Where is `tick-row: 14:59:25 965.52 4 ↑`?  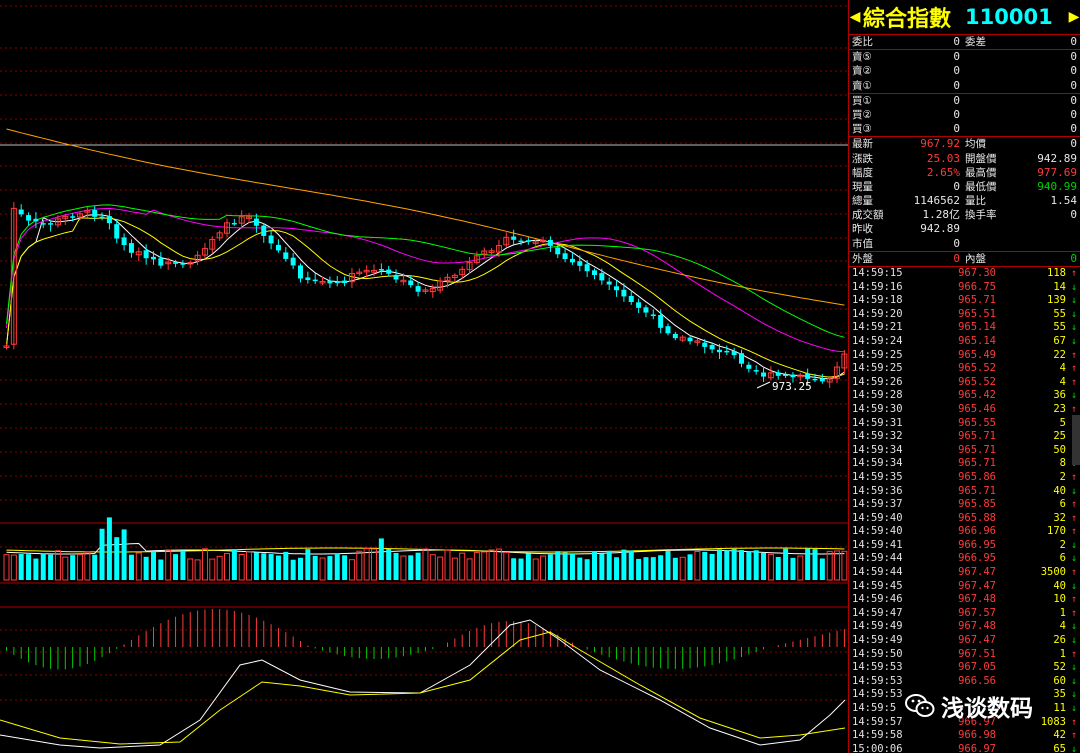 tick-row: 14:59:25 965.52 4 ↑ is located at coordinates (964, 369).